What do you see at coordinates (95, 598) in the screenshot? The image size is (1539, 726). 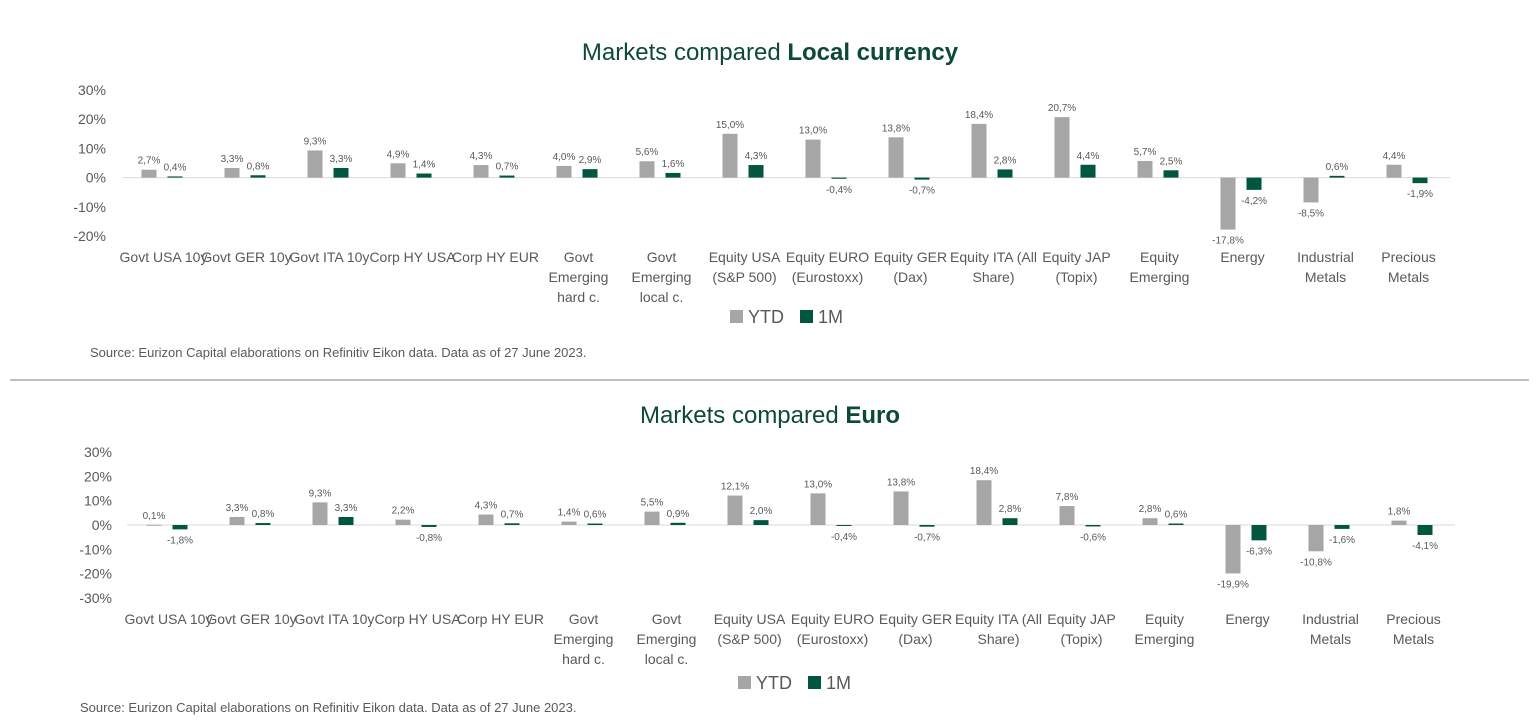 I see `y-tick-label: -30%` at bounding box center [95, 598].